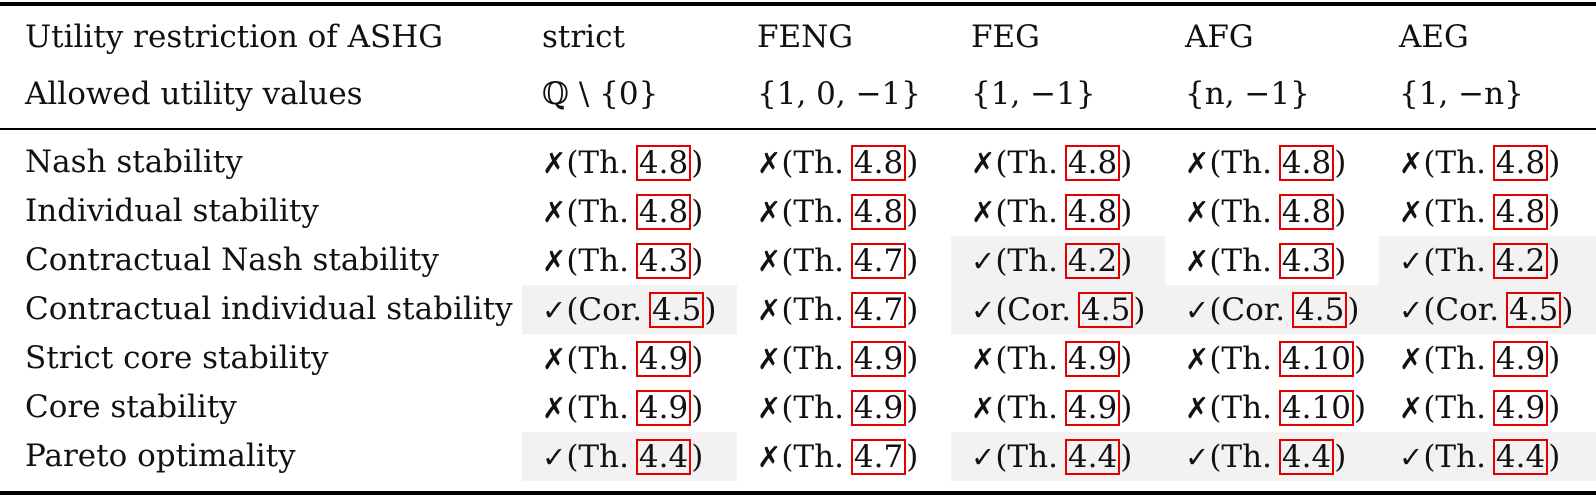  I want to click on header-strict: strict, so click(583, 36).